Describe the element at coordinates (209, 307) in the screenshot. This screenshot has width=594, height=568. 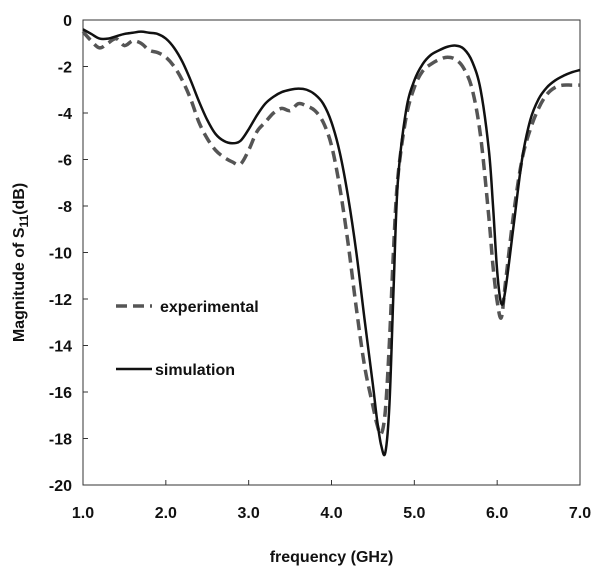
I see `legend-label-experimental: experimental` at that location.